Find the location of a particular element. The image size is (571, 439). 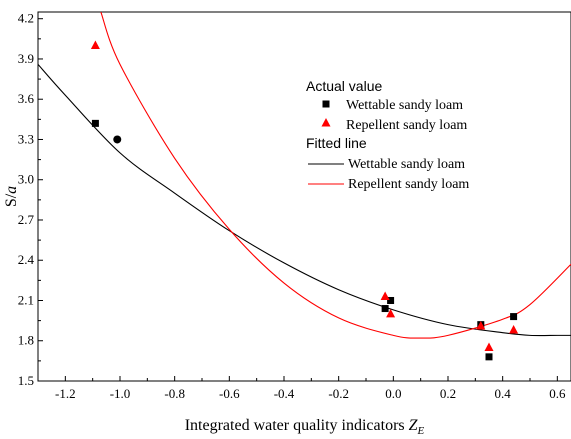

y-tick-label: 3.6 is located at coordinates (26, 98).